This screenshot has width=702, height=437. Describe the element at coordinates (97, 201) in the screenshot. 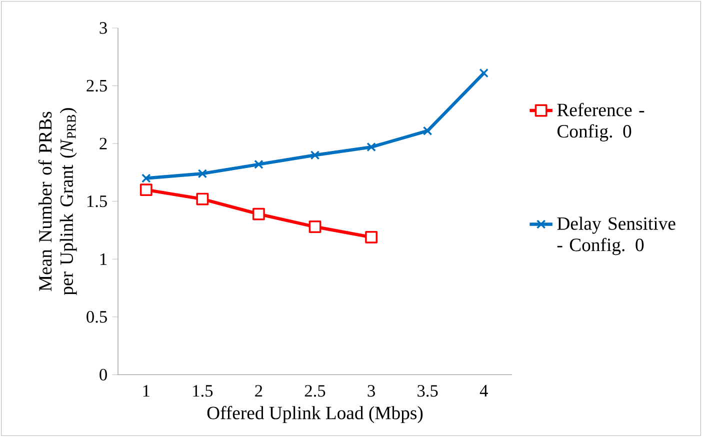

I see `y-tick-label: 1.5` at that location.